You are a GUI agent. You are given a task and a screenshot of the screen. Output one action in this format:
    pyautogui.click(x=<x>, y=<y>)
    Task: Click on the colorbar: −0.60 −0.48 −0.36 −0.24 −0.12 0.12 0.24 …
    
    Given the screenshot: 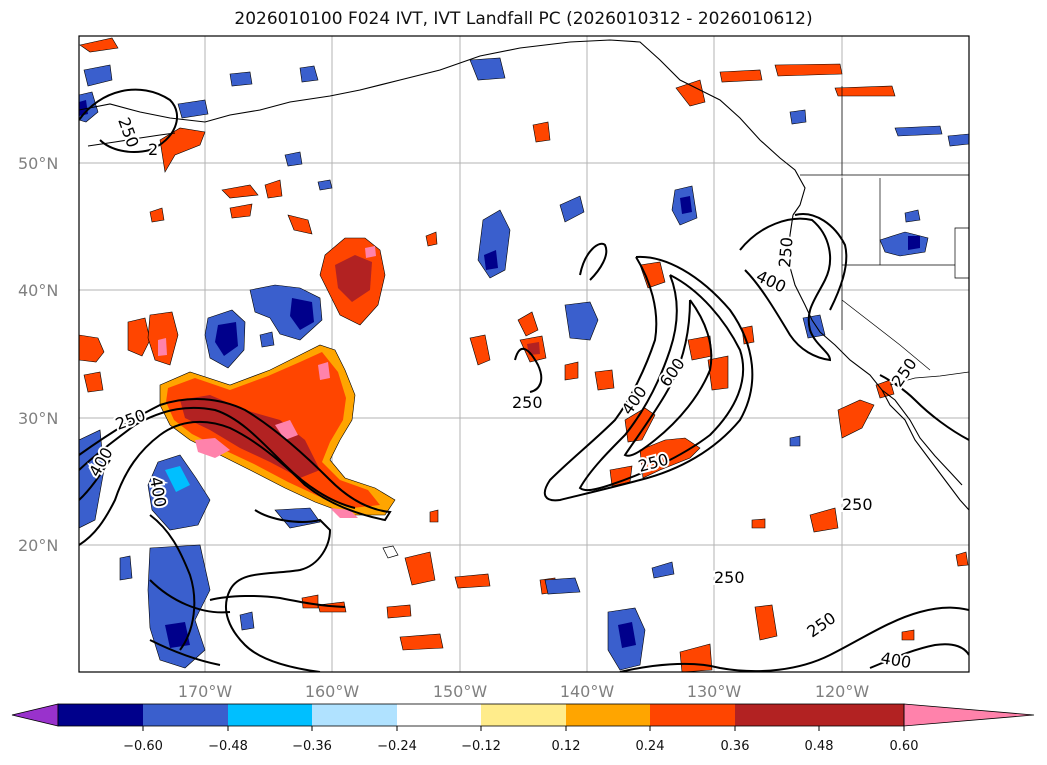 What is the action you would take?
    pyautogui.click(x=523, y=728)
    